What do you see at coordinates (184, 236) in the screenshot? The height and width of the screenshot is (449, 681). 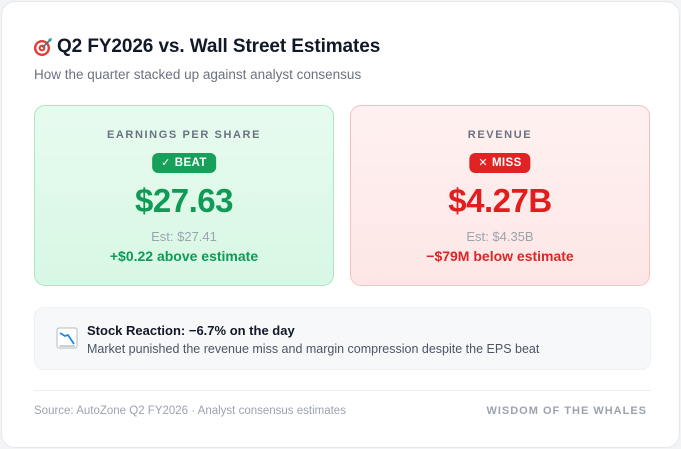 I see `eps-estimate: Est: $27.41` at bounding box center [184, 236].